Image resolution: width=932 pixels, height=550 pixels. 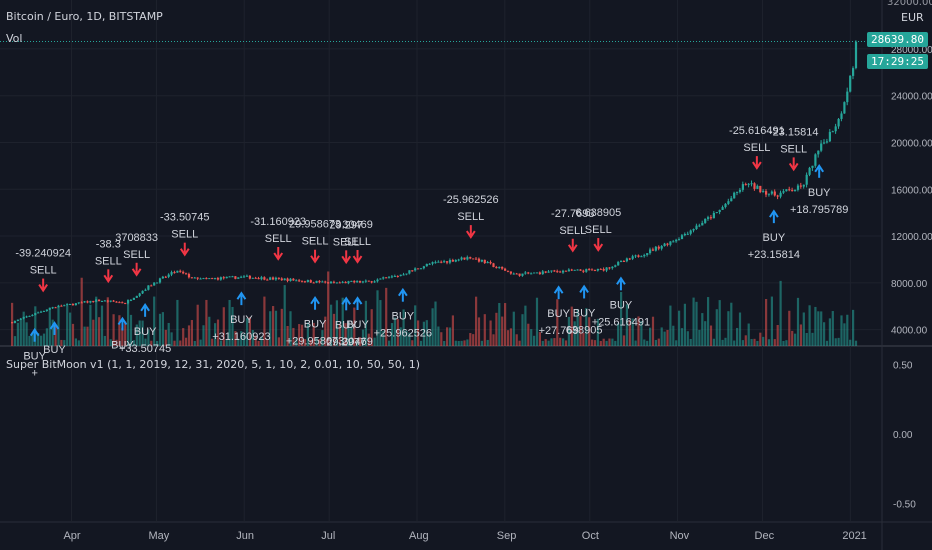 I want to click on sell-signal-label: 6.638905, so click(x=598, y=213).